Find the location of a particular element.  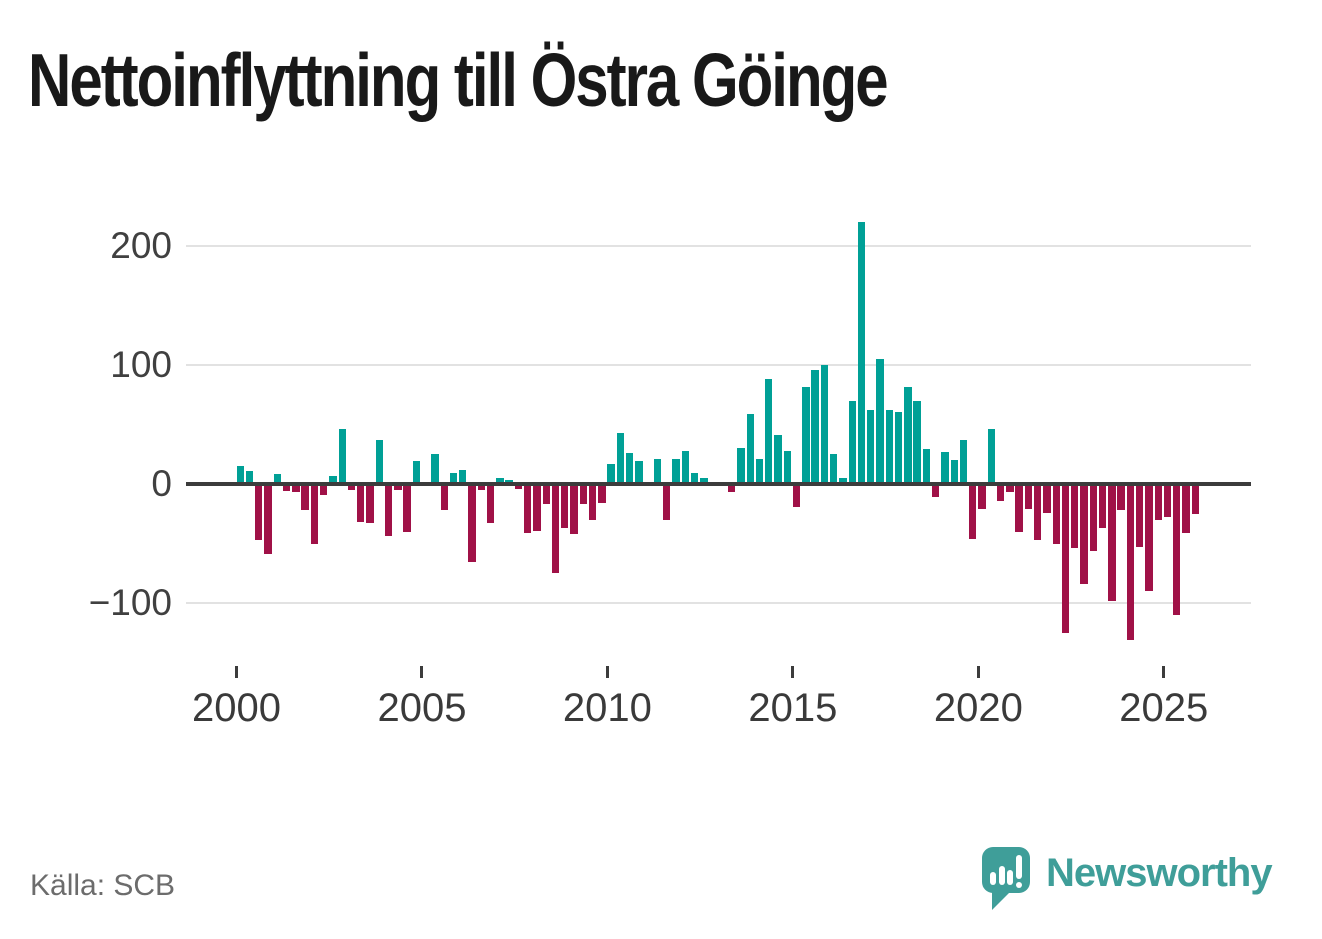

bar-2002q4 is located at coordinates (342, 456).